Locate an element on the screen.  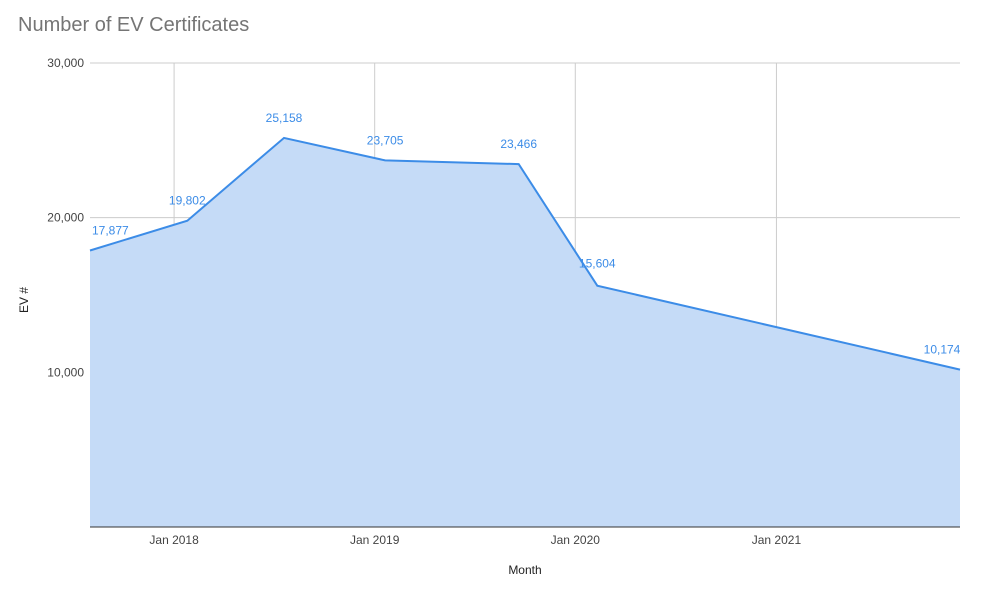
data-label: 23,705 is located at coordinates (385, 140).